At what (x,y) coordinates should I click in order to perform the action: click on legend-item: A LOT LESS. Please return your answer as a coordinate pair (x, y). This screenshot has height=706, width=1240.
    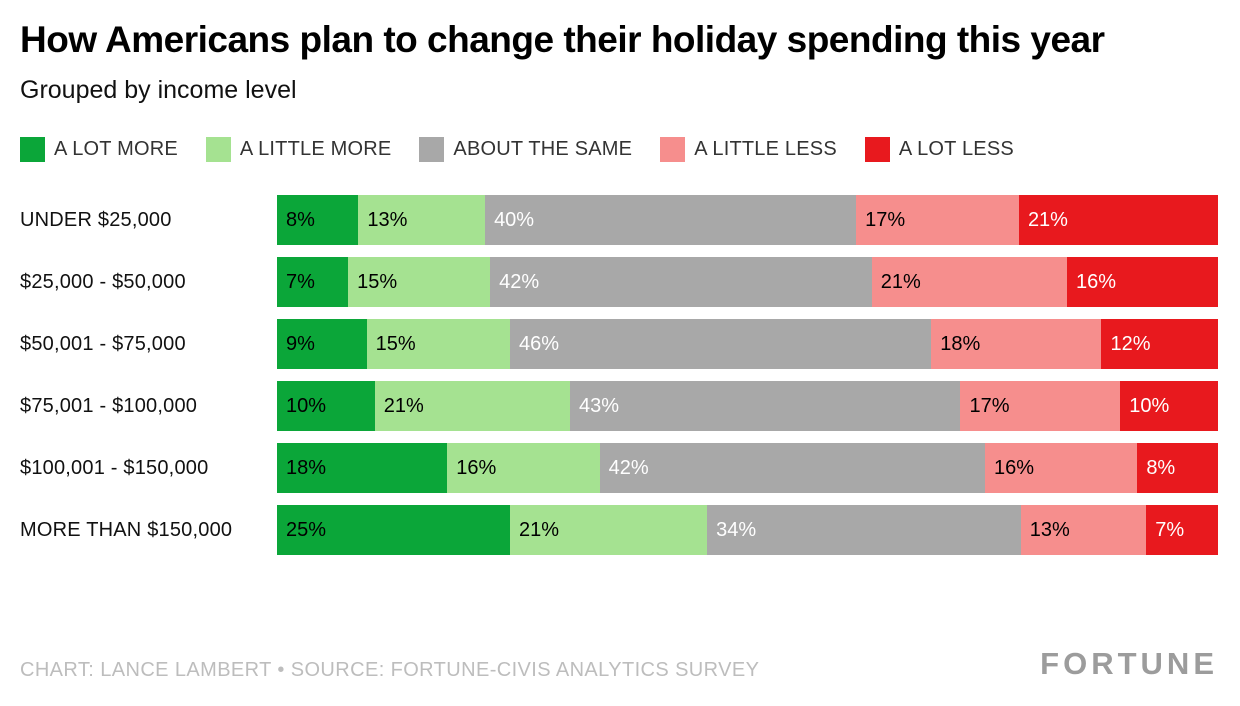
    Looking at the image, I should click on (939, 150).